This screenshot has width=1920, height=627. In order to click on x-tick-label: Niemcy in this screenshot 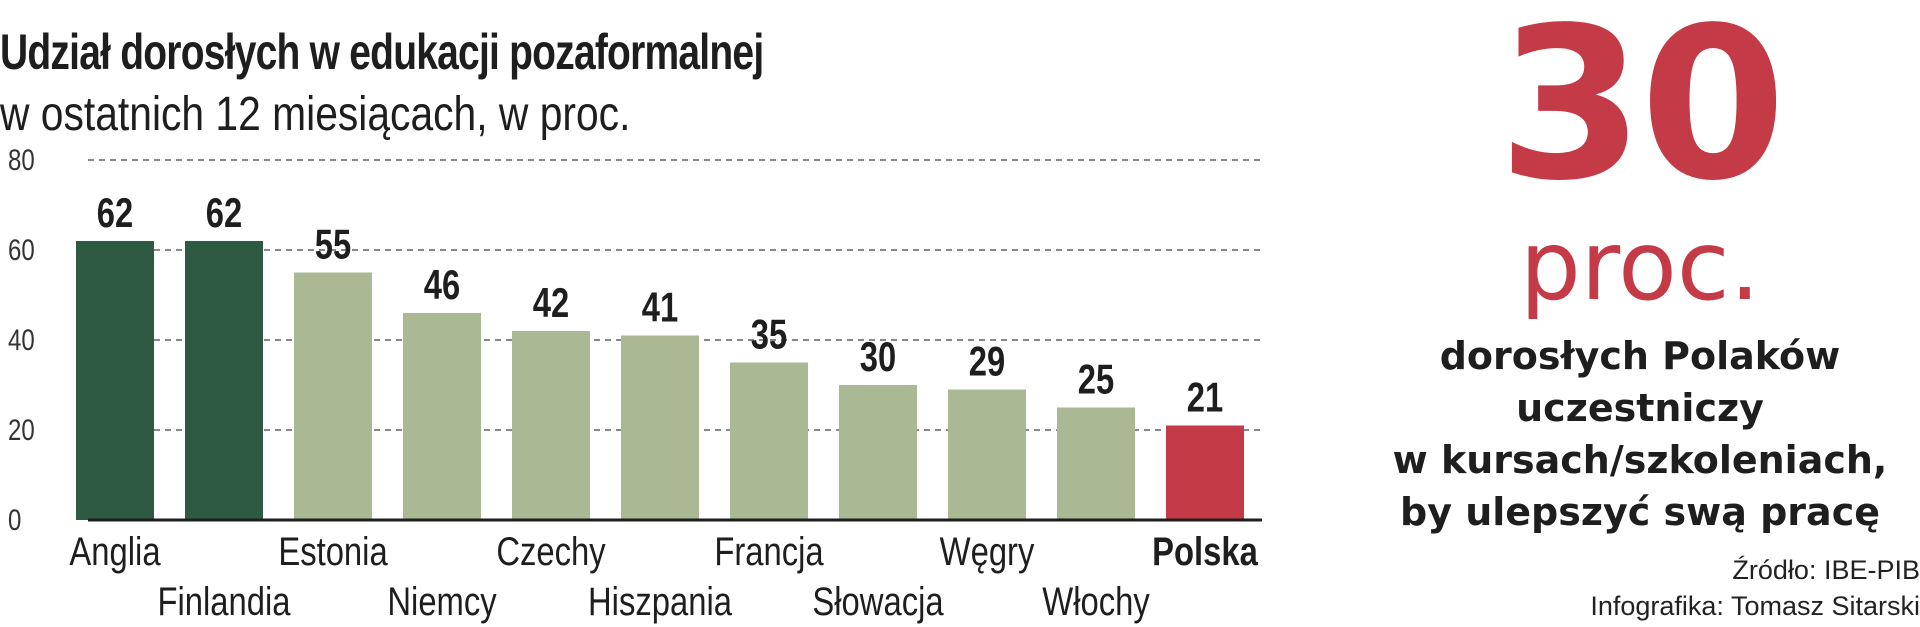, I will do `click(442, 601)`.